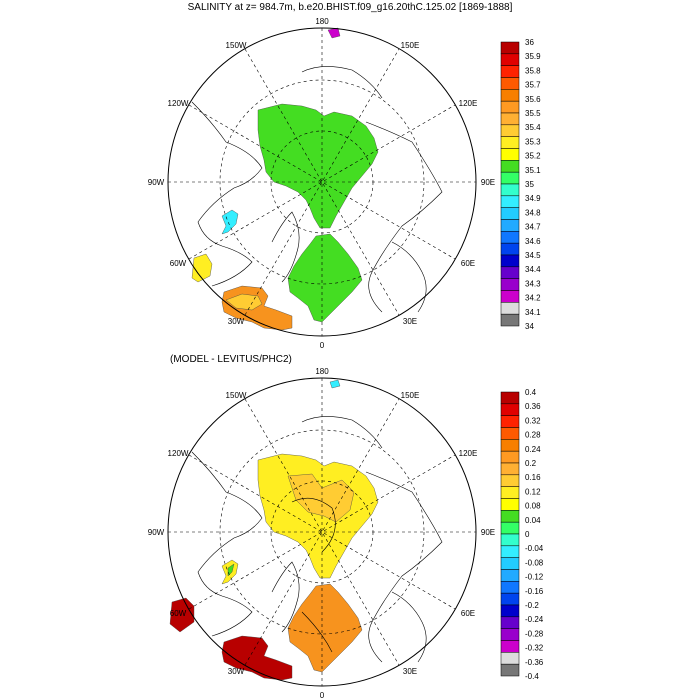 This screenshot has height=700, width=700. I want to click on difference-colorbar-label: 0.04, so click(533, 520).